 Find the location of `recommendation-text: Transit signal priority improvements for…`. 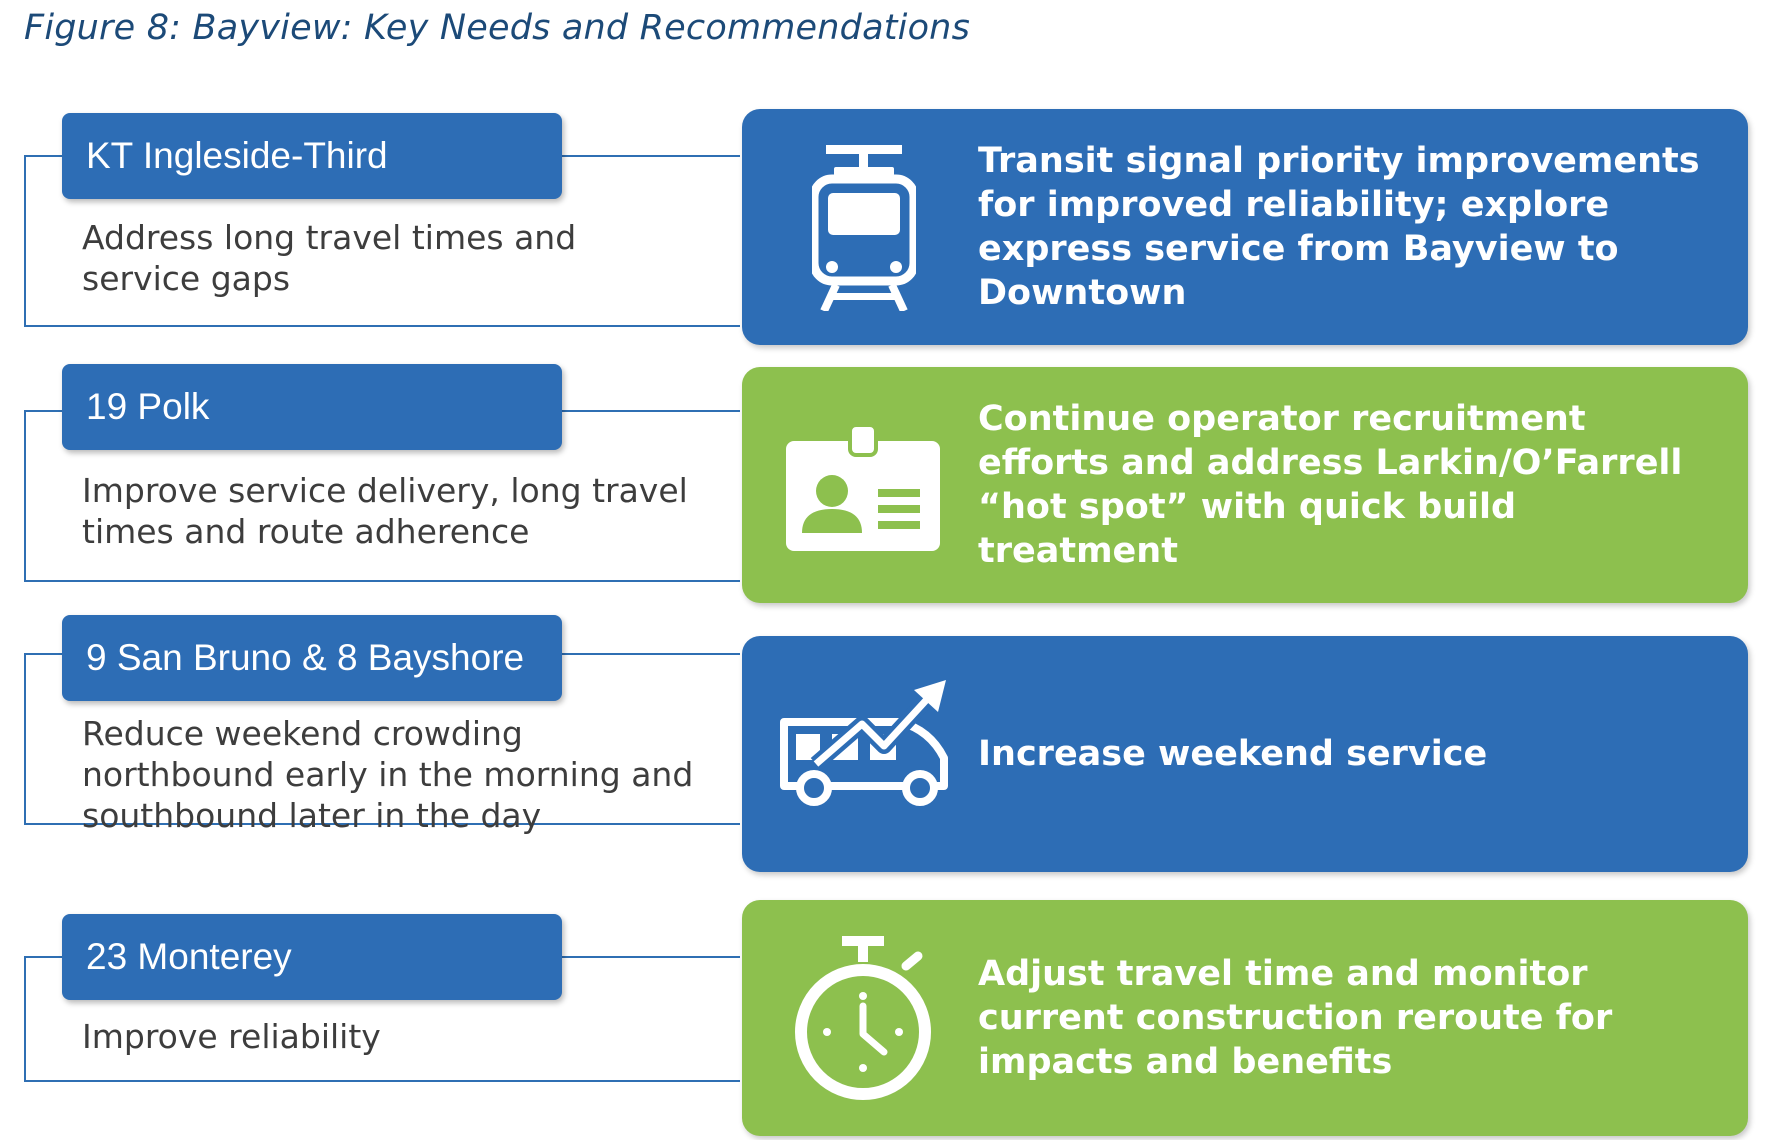

recommendation-text: Transit signal priority improvements for… is located at coordinates (1339, 227).